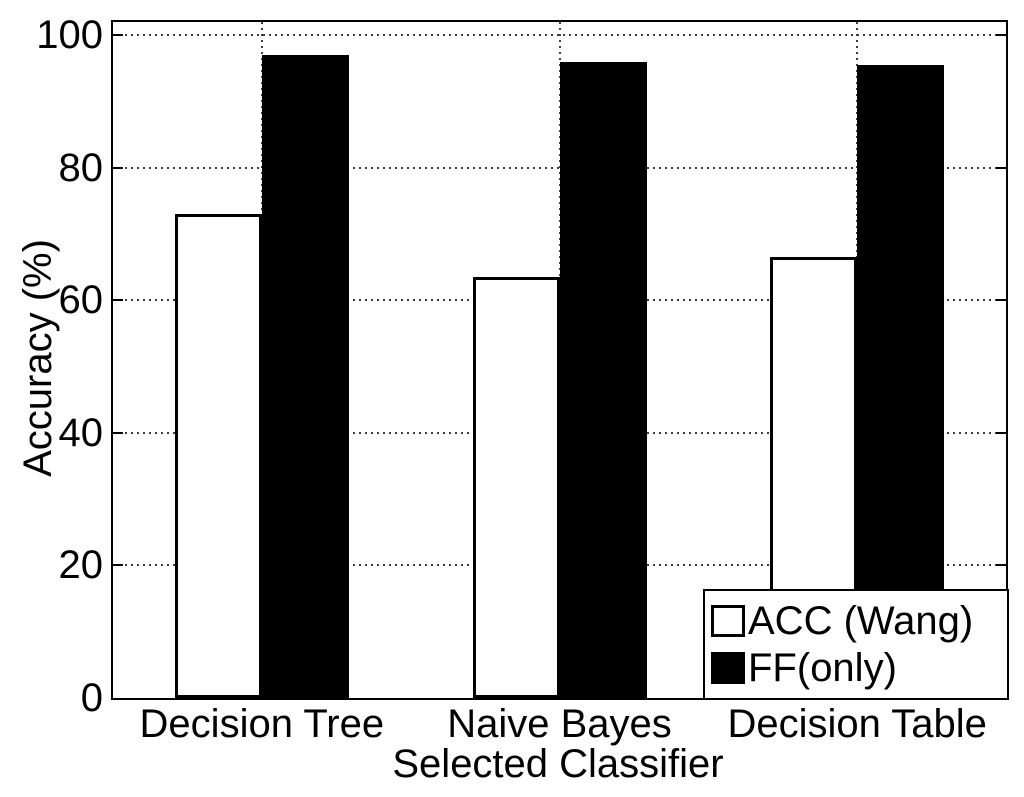 The height and width of the screenshot is (797, 1024). I want to click on bar-acc-wang--1, so click(218, 456).